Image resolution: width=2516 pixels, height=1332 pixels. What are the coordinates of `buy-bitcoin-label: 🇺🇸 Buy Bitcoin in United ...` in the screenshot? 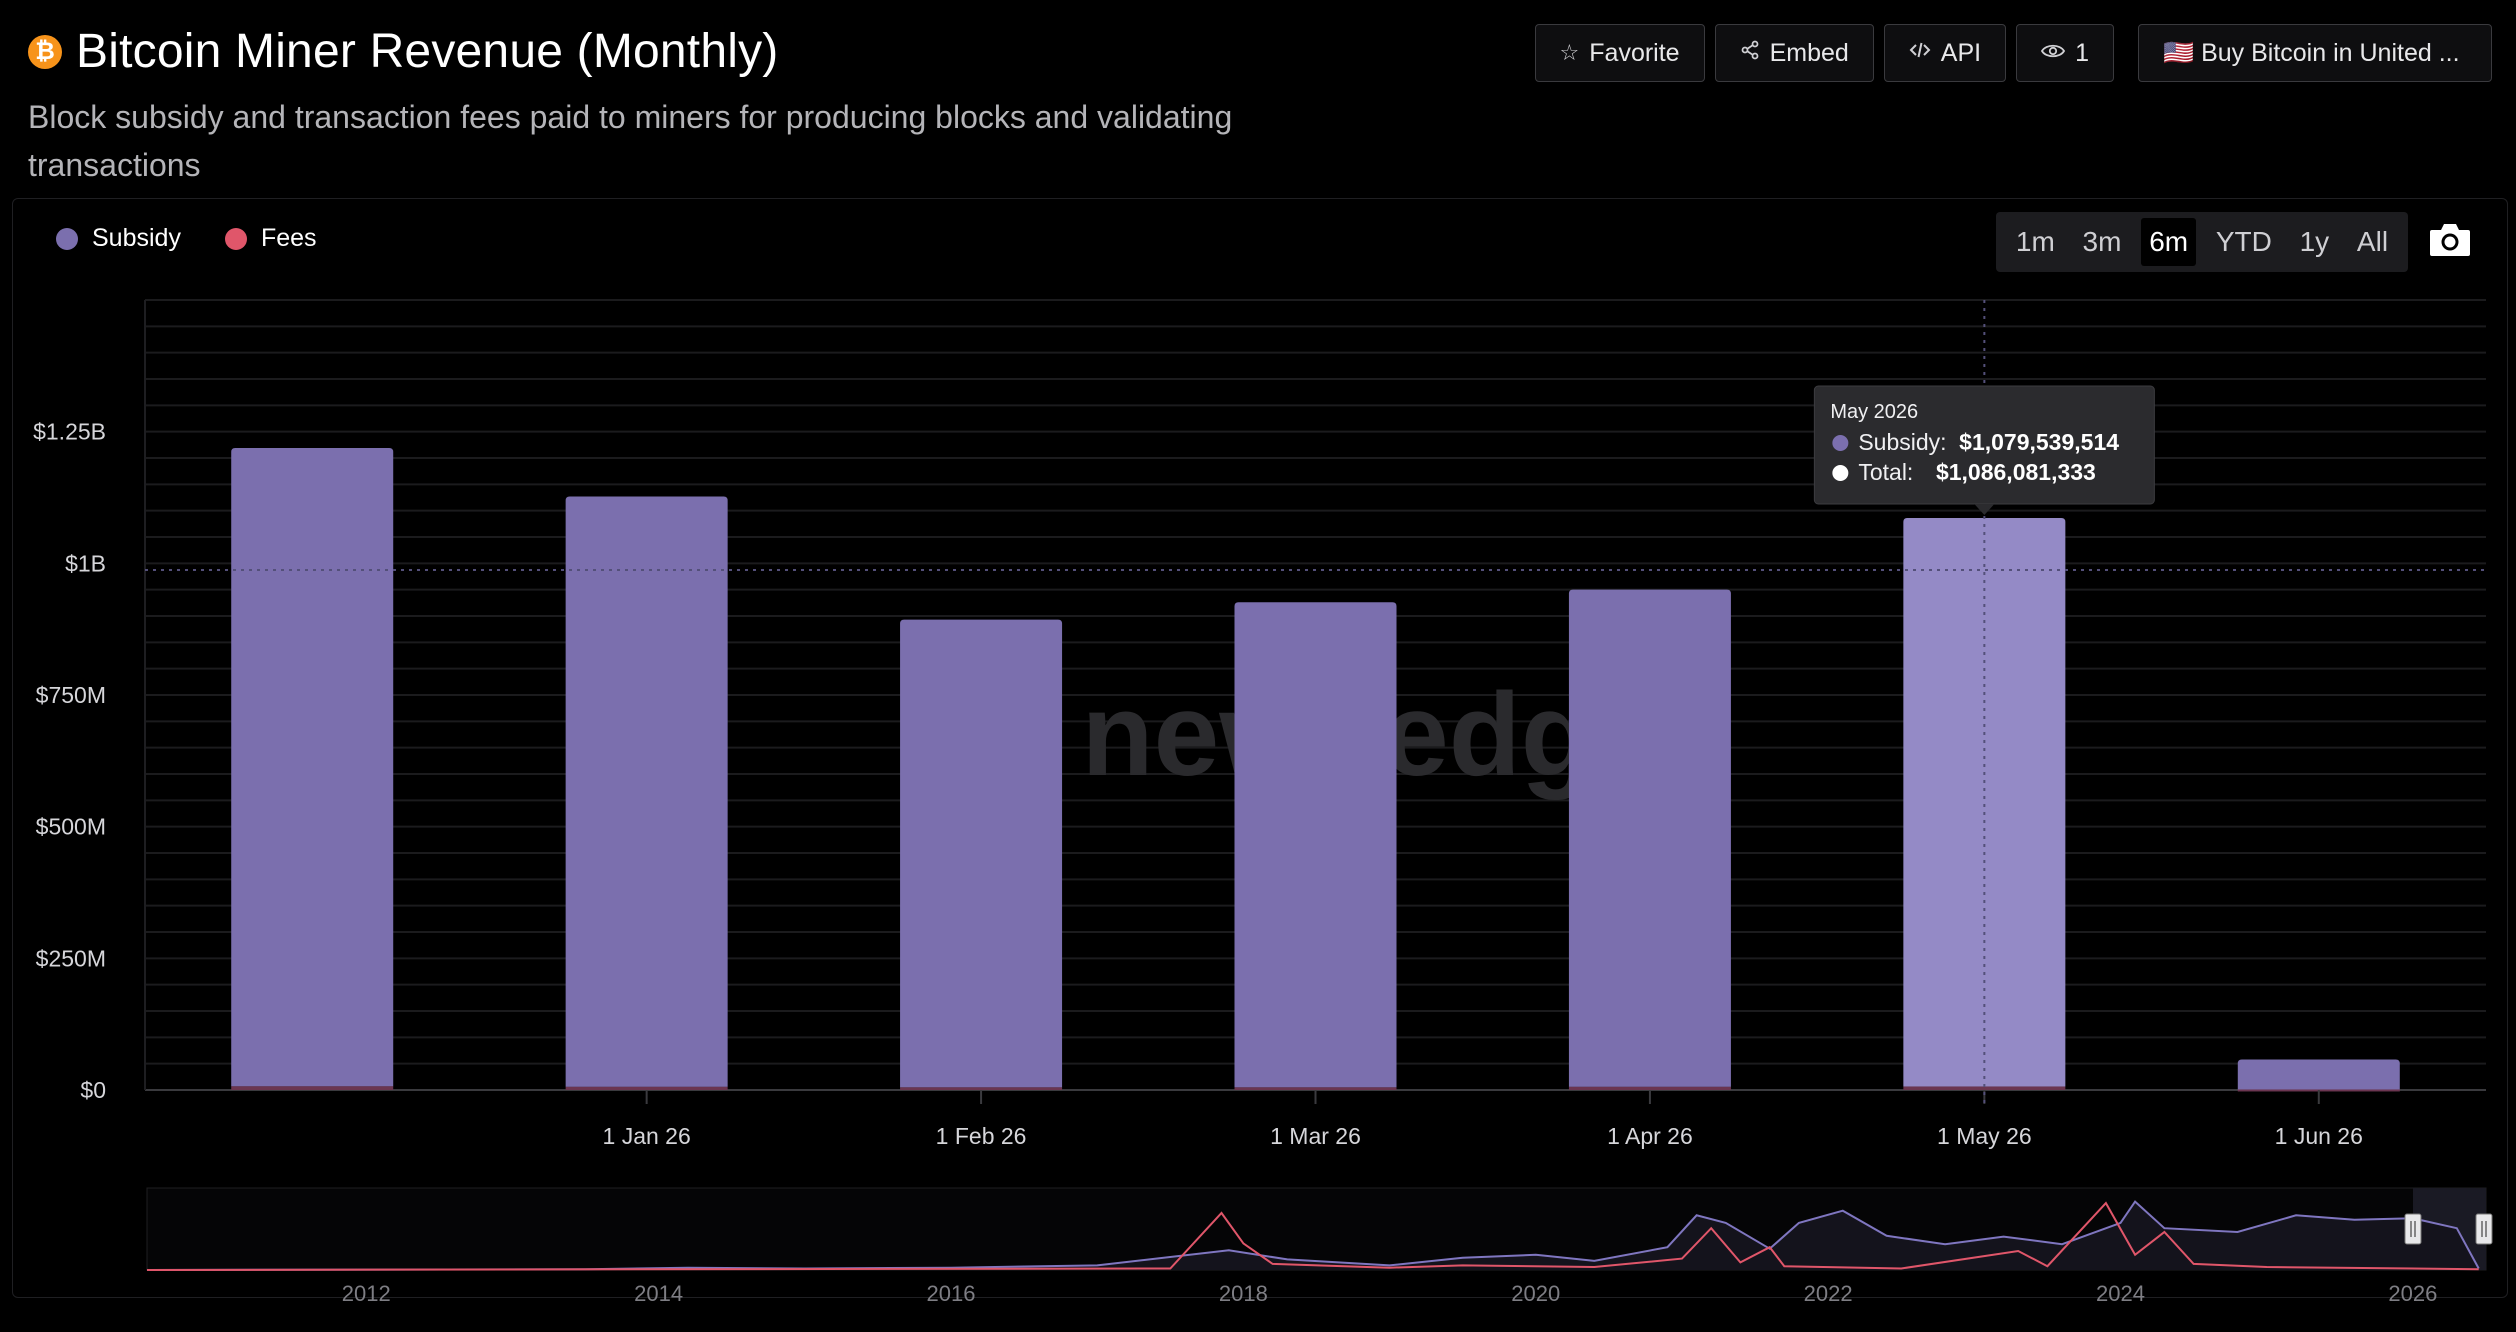 It's located at (2311, 52).